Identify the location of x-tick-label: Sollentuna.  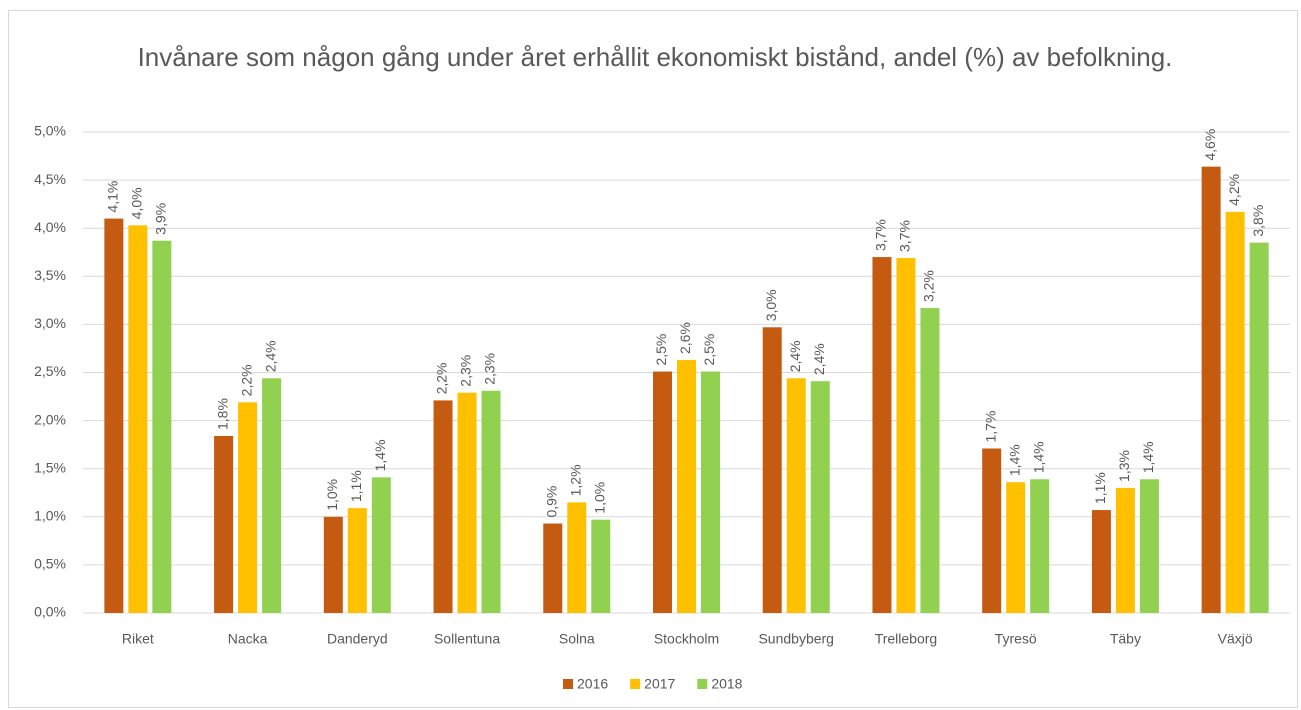
(467, 639).